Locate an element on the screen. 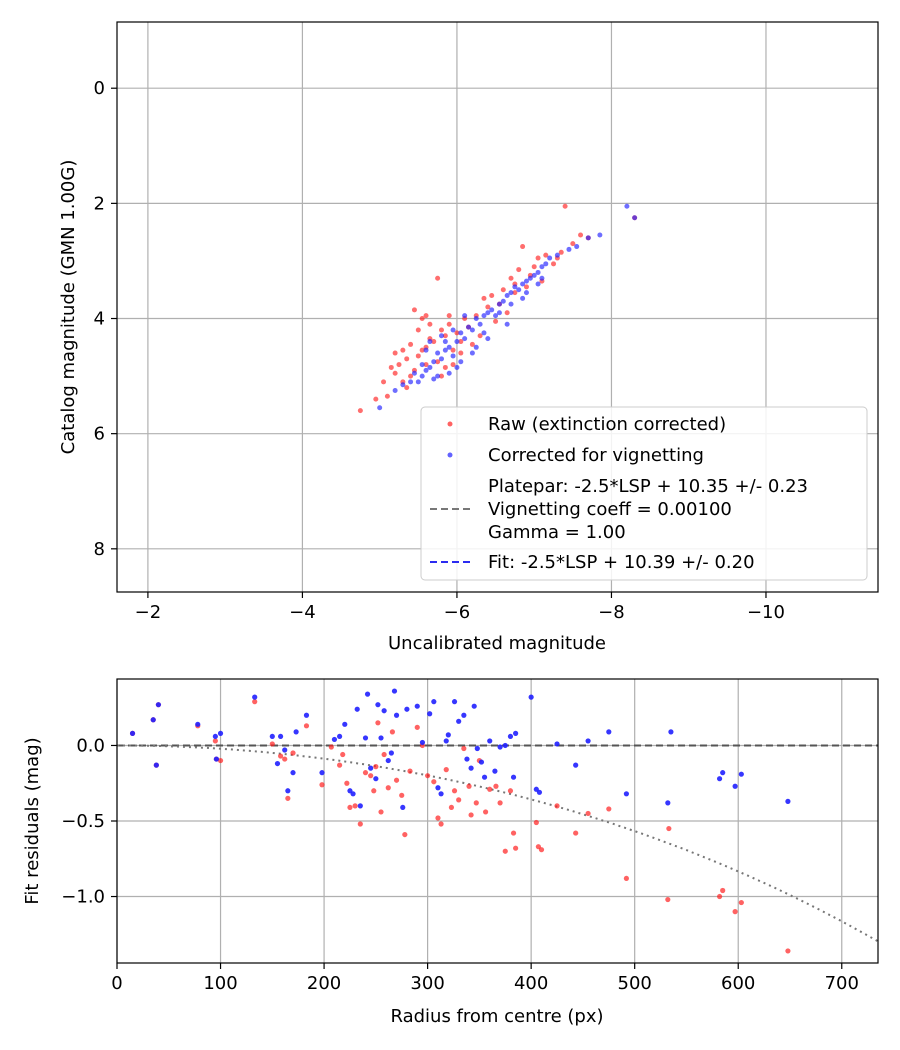 The width and height of the screenshot is (900, 1050). x-tick-label: 700 is located at coordinates (842, 983).